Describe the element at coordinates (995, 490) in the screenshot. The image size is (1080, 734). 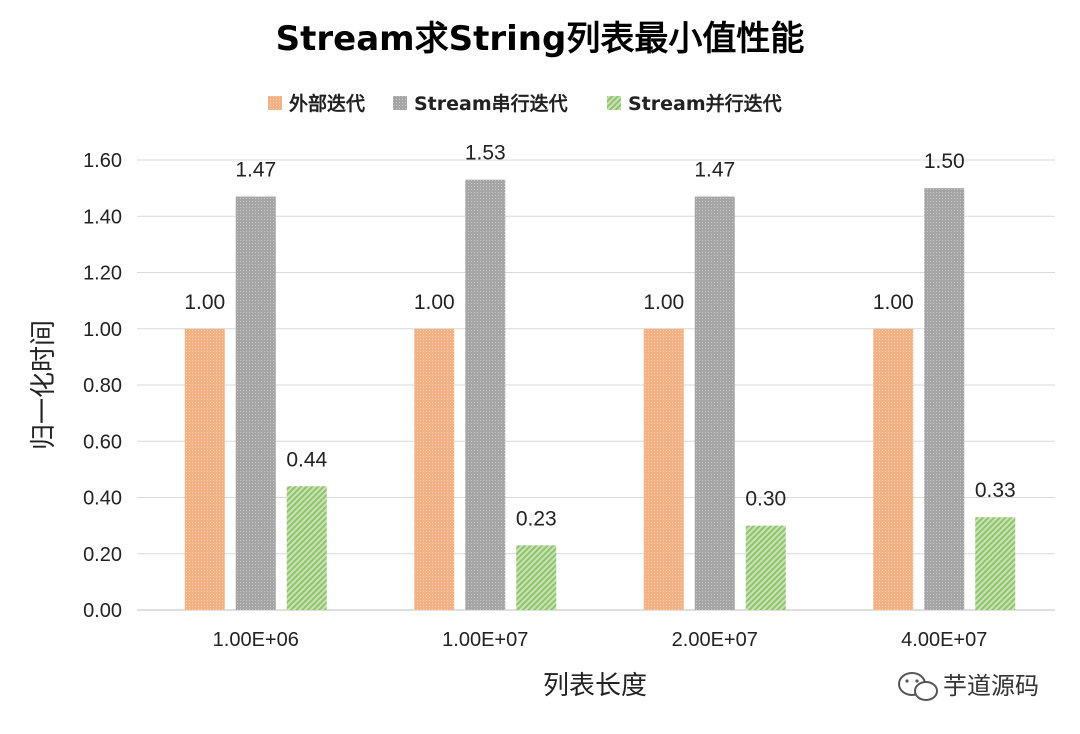
I see `data-label: 0.33` at that location.